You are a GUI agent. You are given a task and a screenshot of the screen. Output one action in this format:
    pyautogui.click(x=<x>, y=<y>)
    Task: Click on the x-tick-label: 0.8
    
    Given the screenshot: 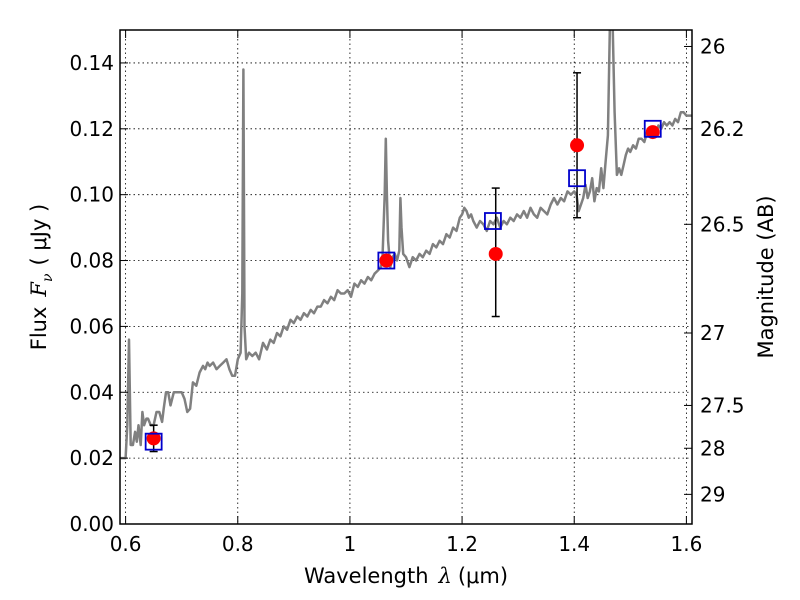 What is the action you would take?
    pyautogui.click(x=238, y=544)
    